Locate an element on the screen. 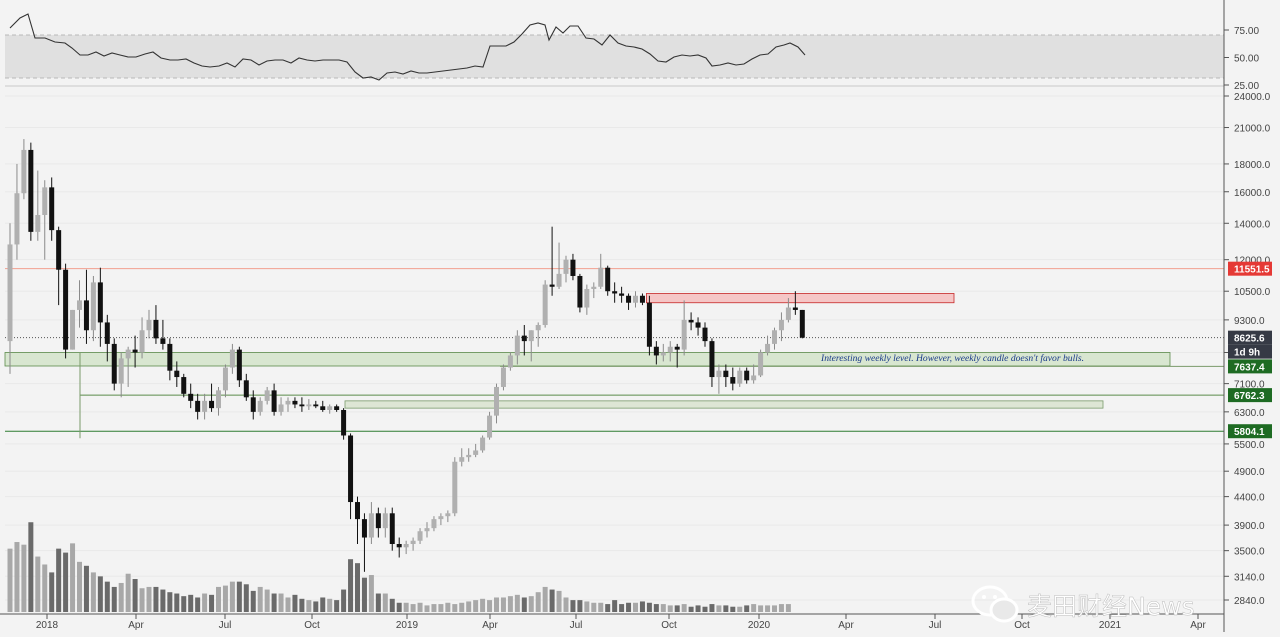 This screenshot has width=1280, height=637. rsi-line is located at coordinates (407, 47).